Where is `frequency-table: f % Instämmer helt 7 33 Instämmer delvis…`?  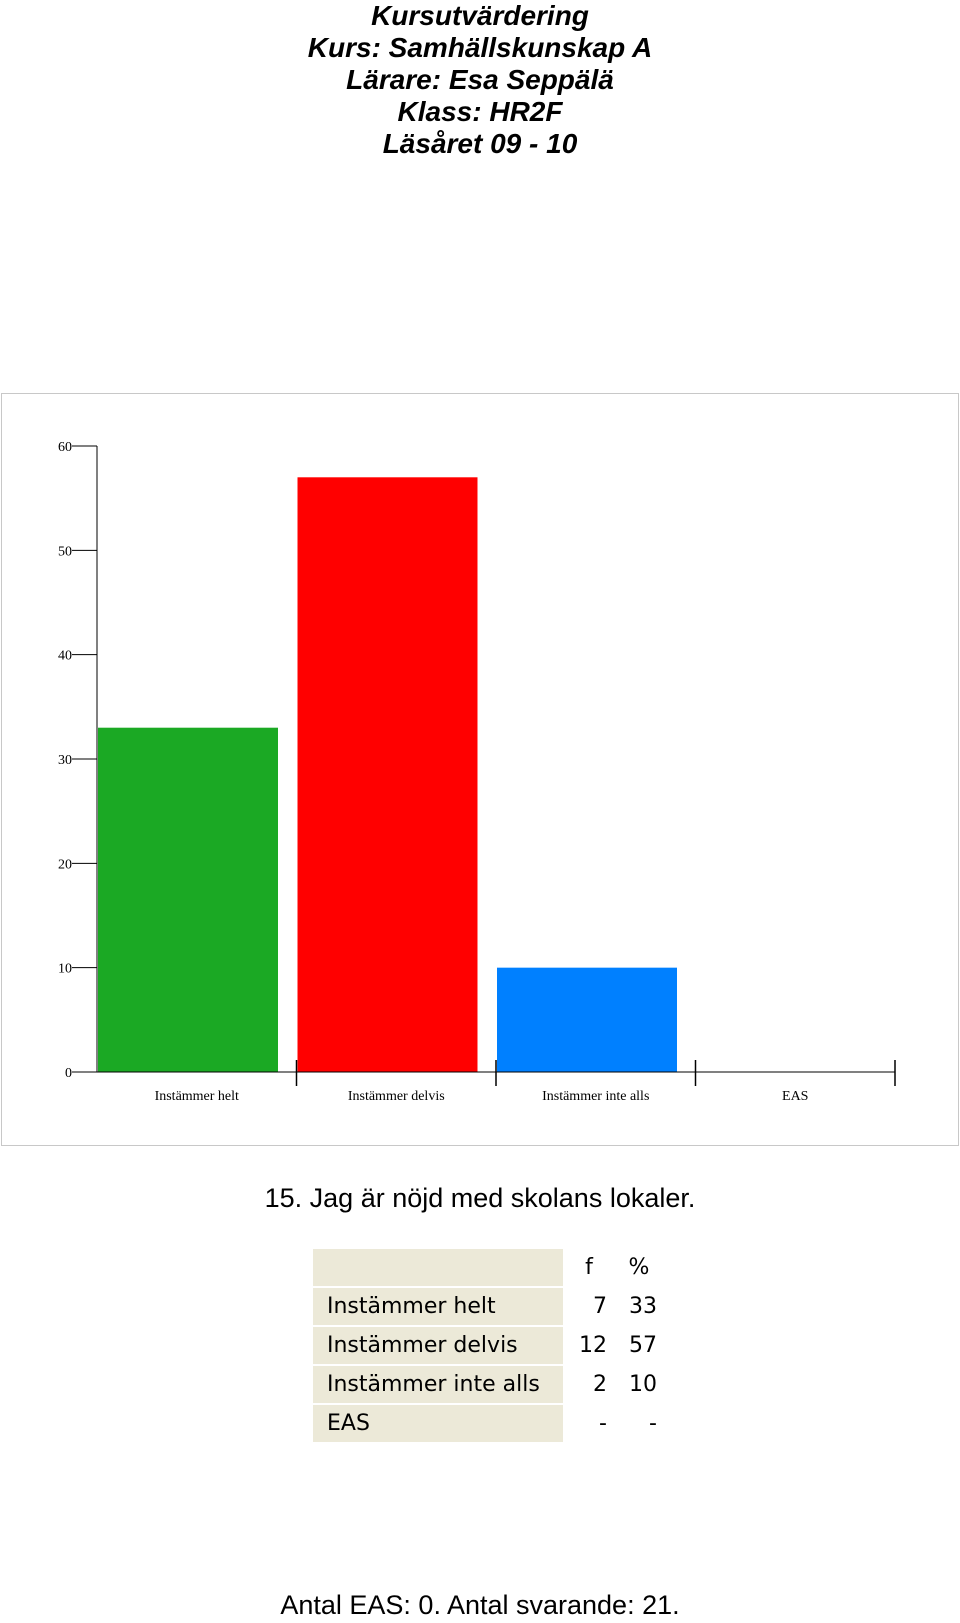
frequency-table: f % Instämmer helt 7 33 Instämmer delvis… is located at coordinates (489, 1346).